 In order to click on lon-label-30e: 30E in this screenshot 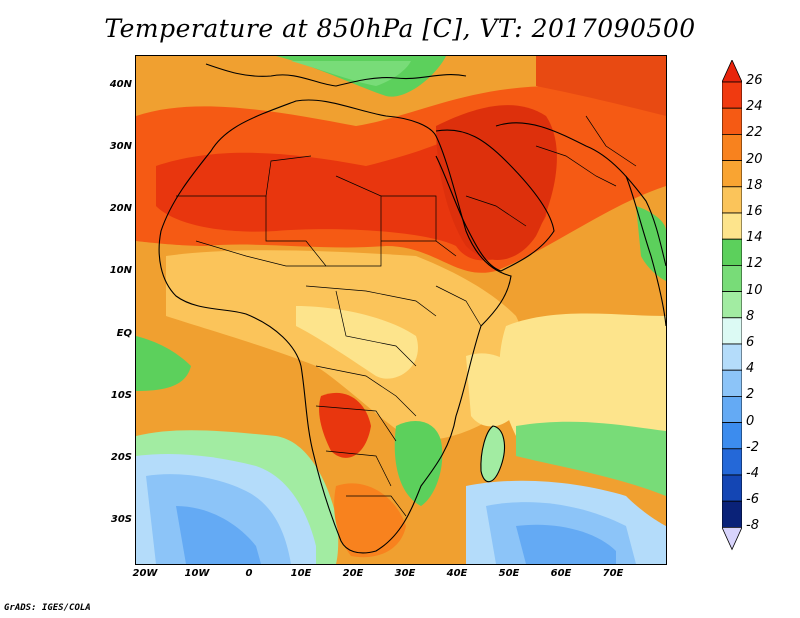, I will do `click(405, 573)`.